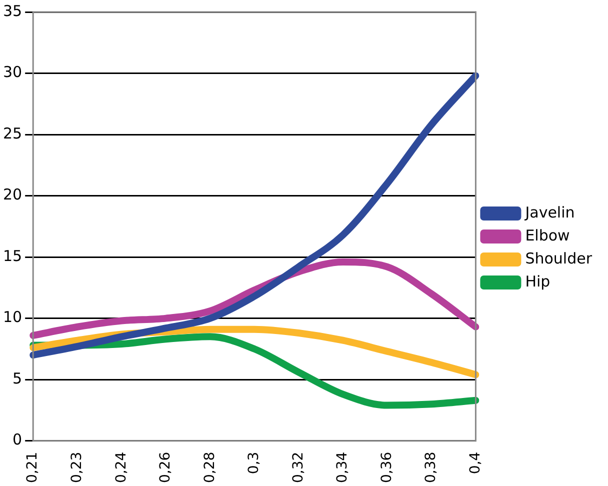 The height and width of the screenshot is (486, 608). I want to click on legend-label: Javelin, so click(549, 212).